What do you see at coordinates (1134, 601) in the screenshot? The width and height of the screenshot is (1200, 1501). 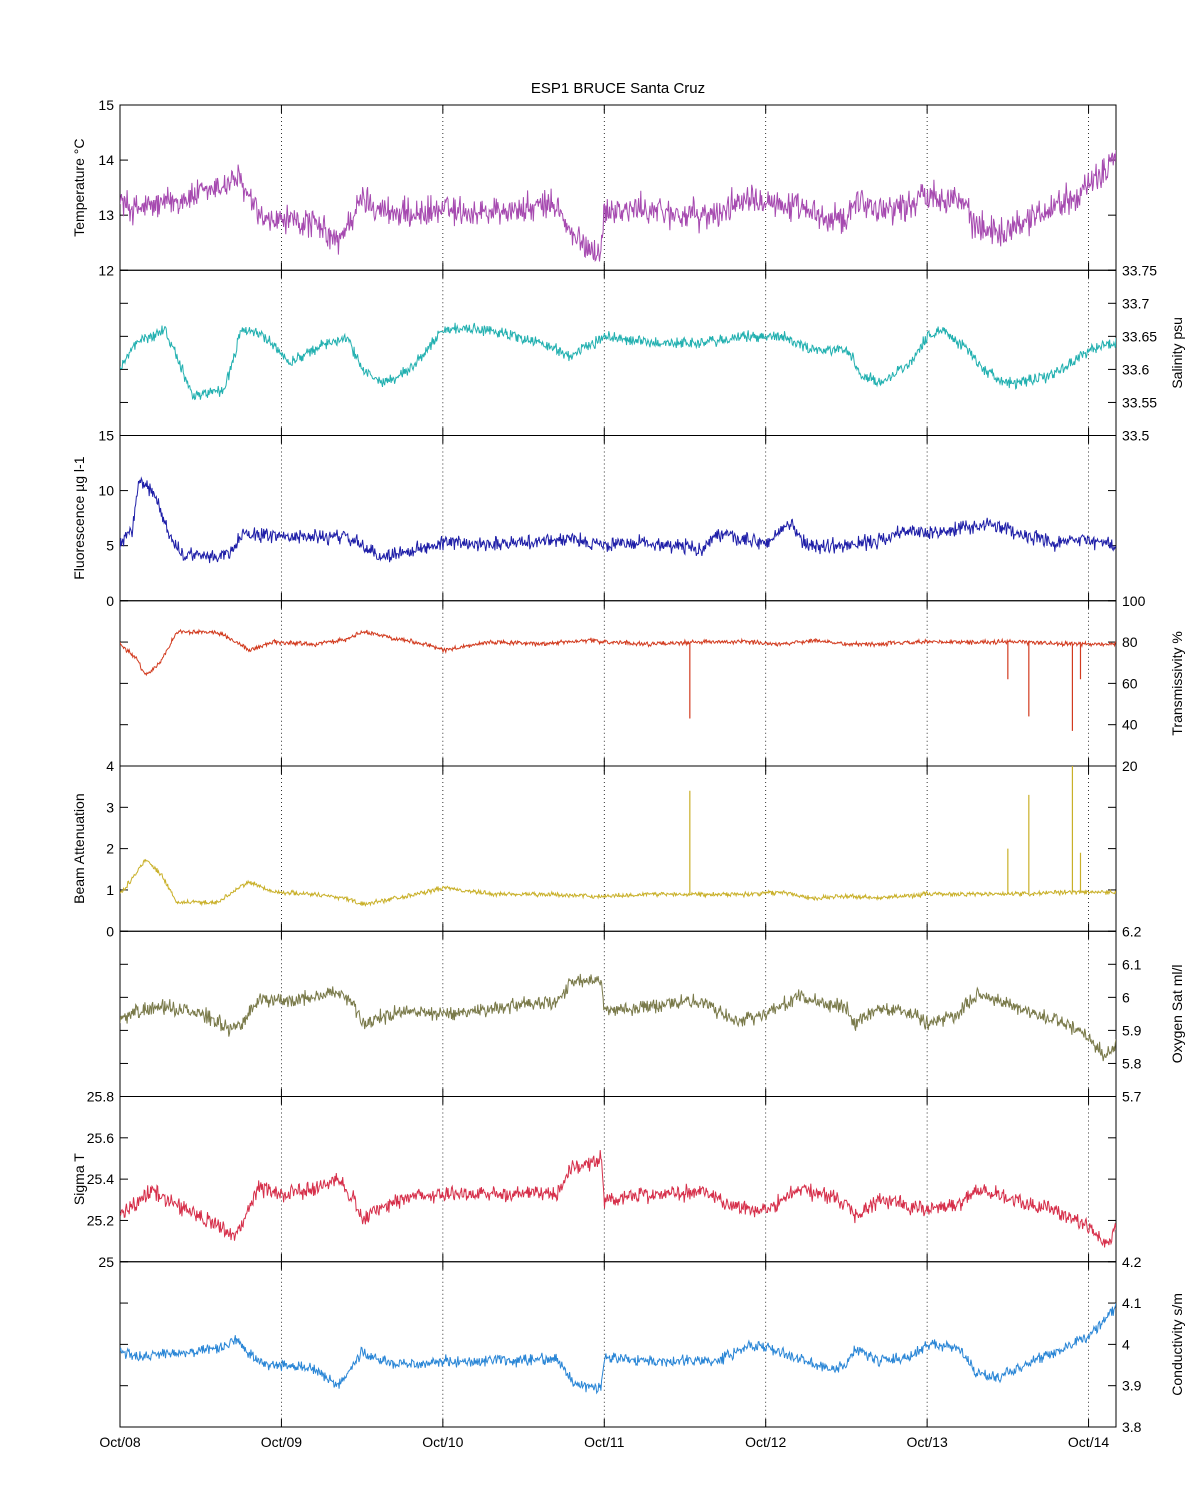 I see `y-tick-label: 100` at bounding box center [1134, 601].